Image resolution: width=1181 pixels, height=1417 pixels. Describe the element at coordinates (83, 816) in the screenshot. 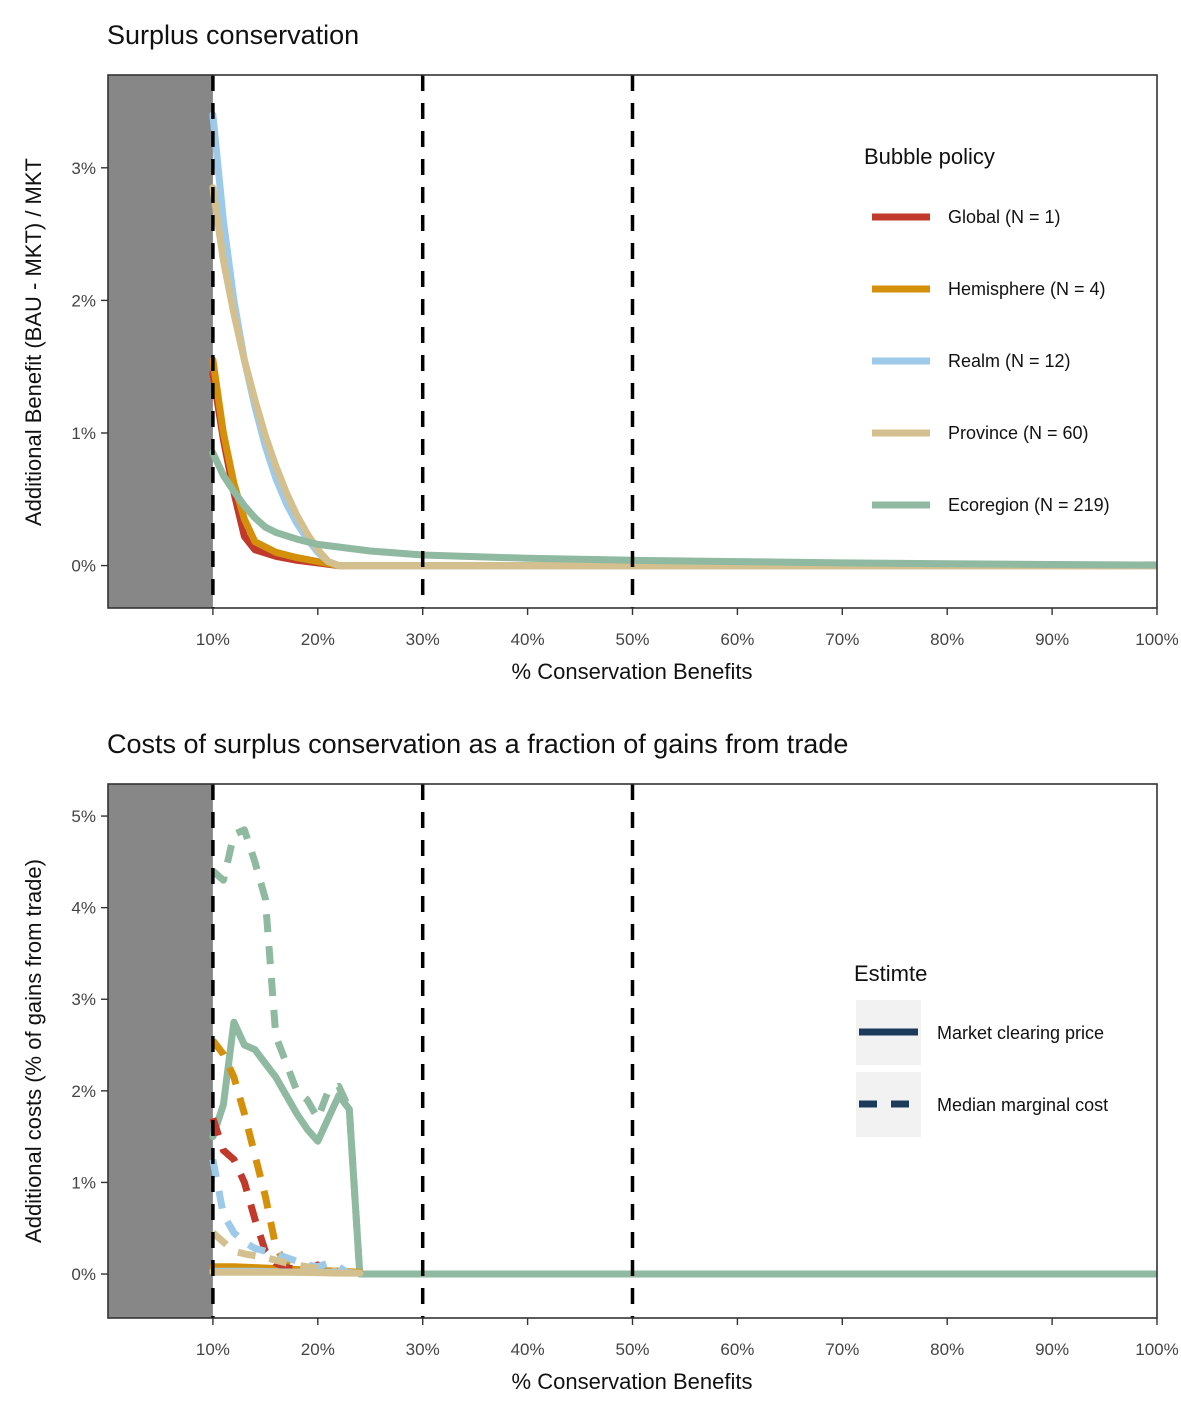

I see `y-tick-label: 5%` at that location.